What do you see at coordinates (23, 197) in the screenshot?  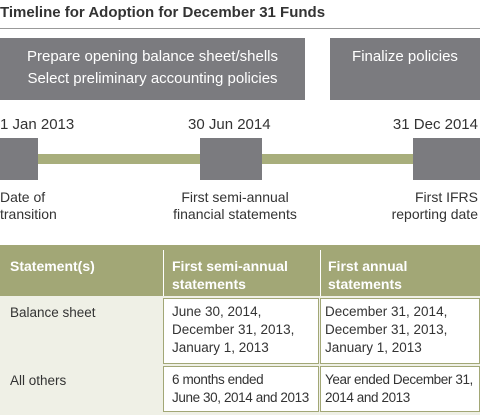 I see `milestone-line: Date of` at bounding box center [23, 197].